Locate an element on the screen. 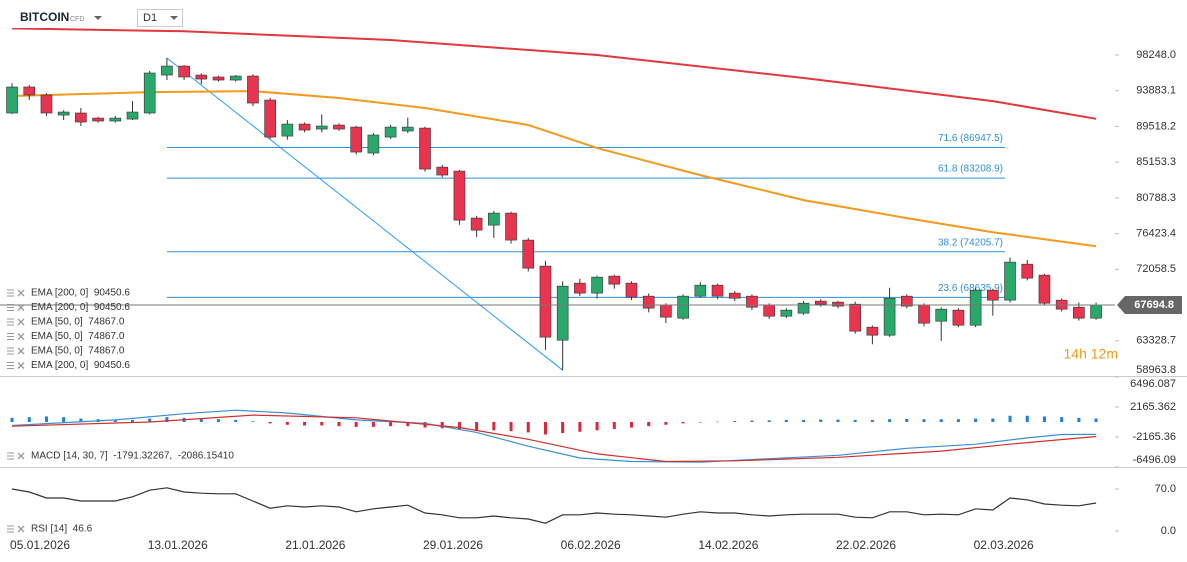 The image size is (1187, 562). symbol-dropdown is located at coordinates (98, 18).